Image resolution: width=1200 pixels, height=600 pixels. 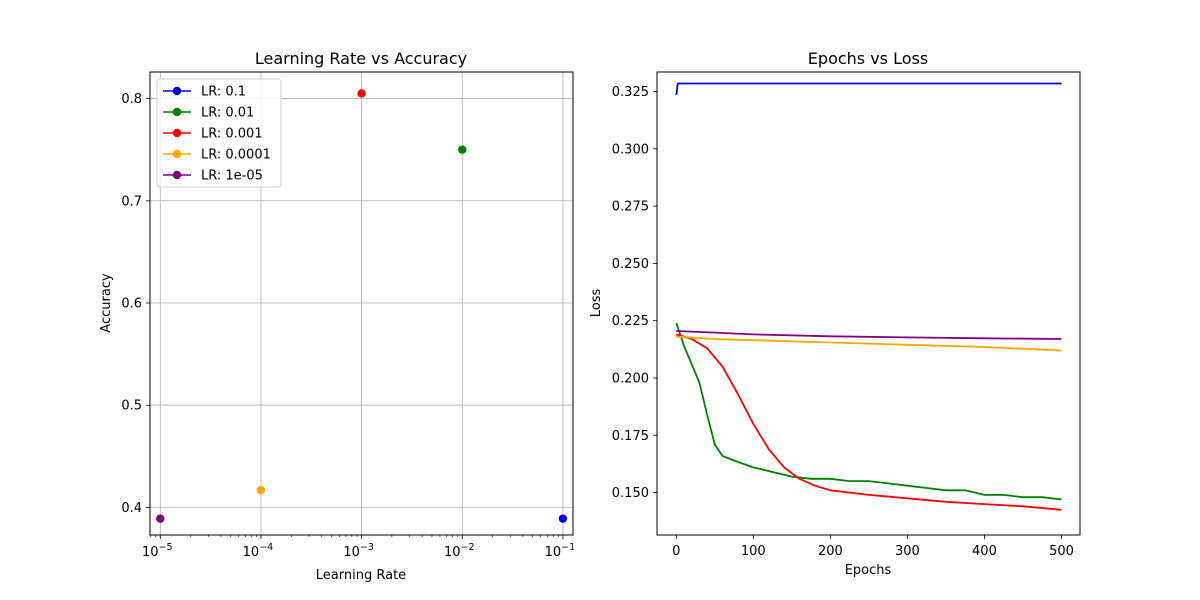 I want to click on x-tick-label: 10⁻⁵, so click(x=157, y=551).